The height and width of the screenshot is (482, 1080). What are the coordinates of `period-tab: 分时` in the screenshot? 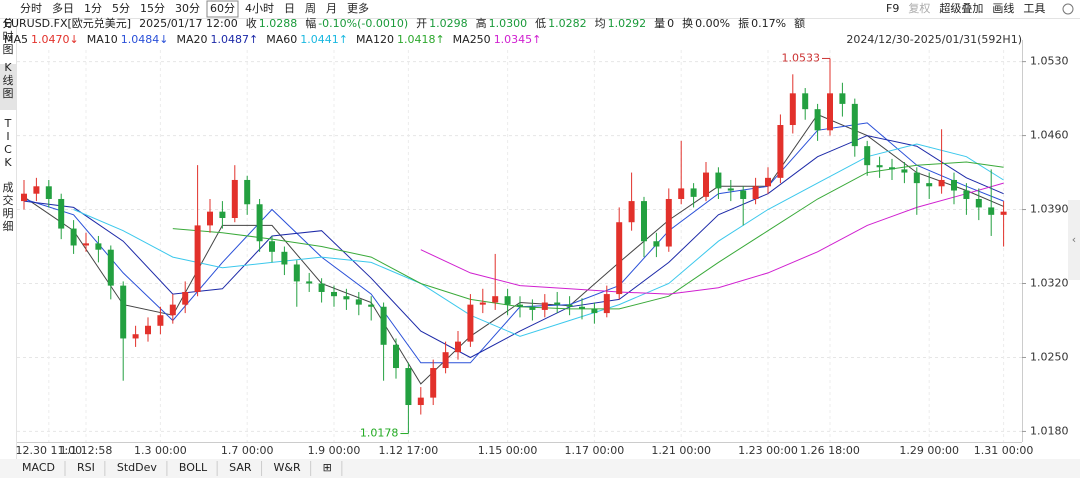 It's located at (31, 8).